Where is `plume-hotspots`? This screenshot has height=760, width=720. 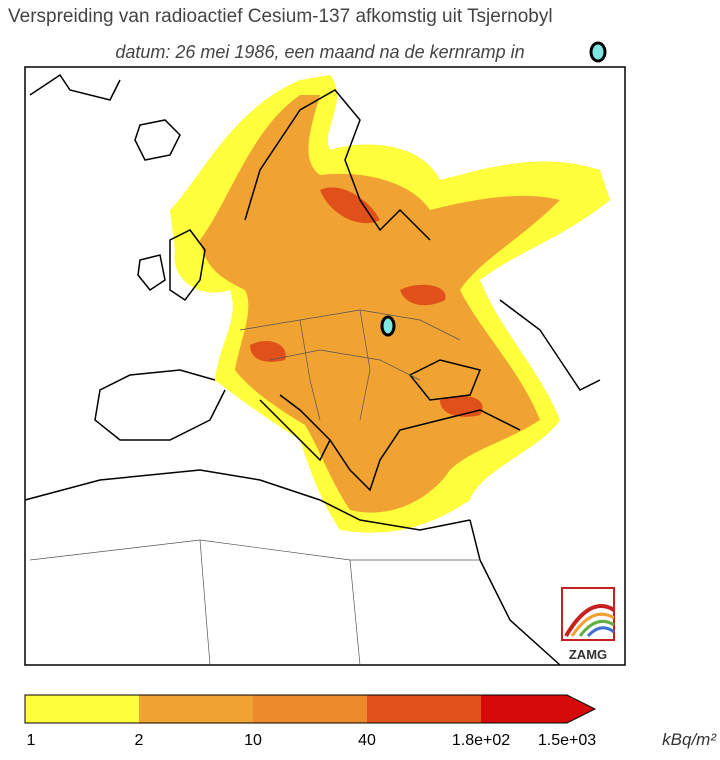 plume-hotspots is located at coordinates (366, 302).